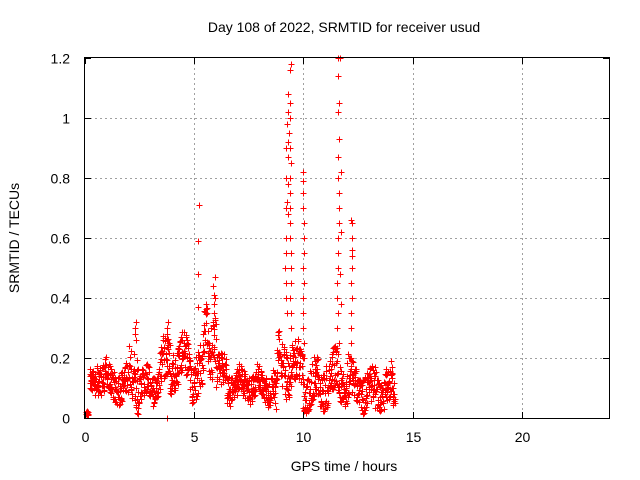  Describe the element at coordinates (14, 238) in the screenshot. I see `y-axis-label: SRMTID / TECUs` at that location.